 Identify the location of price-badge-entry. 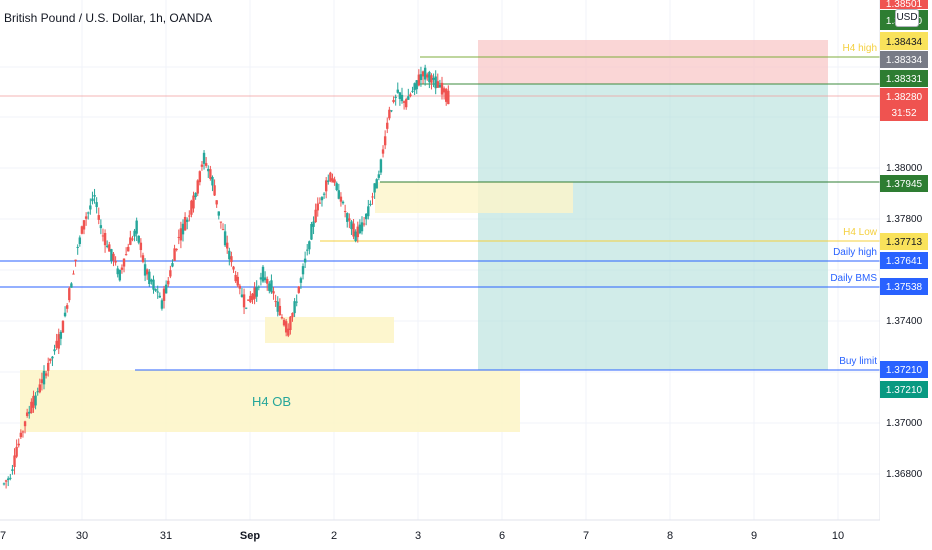
(904, 78).